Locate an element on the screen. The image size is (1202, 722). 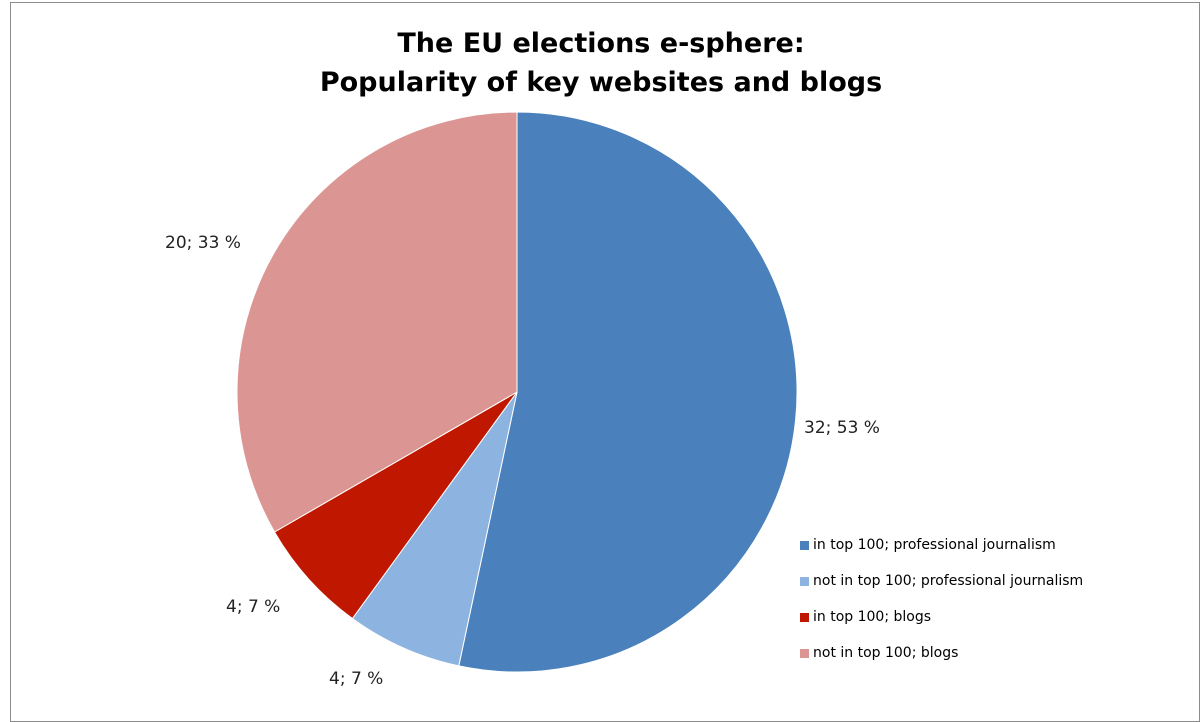
legend-item: in top 100; professional journalism is located at coordinates (941, 545).